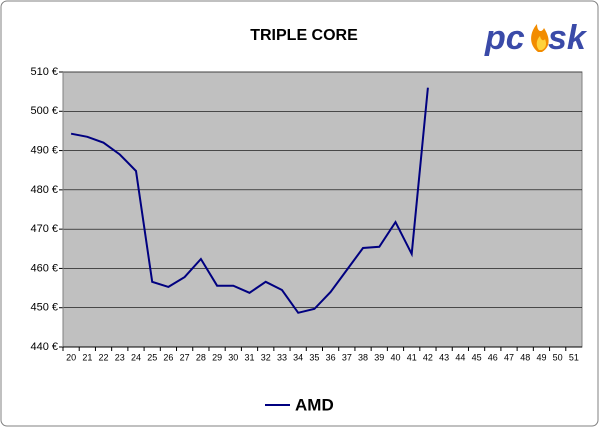 The image size is (600, 428). Describe the element at coordinates (250, 357) in the screenshot. I see `x-tick-label: 31` at that location.